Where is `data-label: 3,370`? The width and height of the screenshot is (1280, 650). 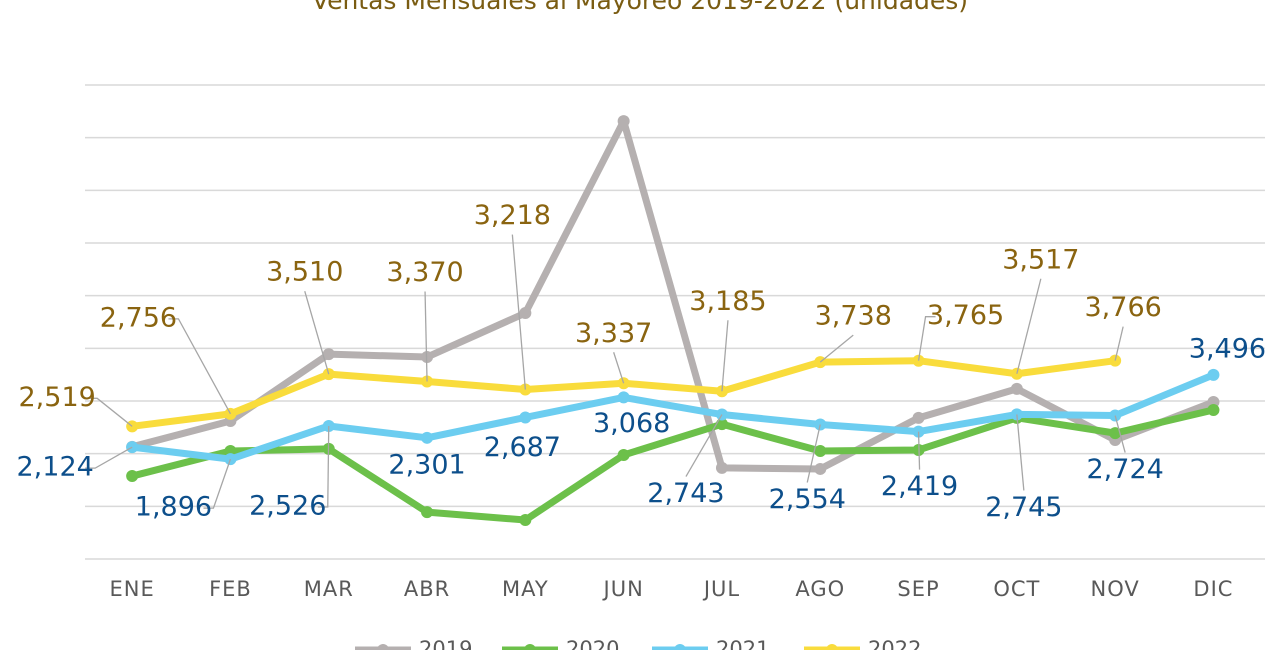 data-label: 3,370 is located at coordinates (424, 272).